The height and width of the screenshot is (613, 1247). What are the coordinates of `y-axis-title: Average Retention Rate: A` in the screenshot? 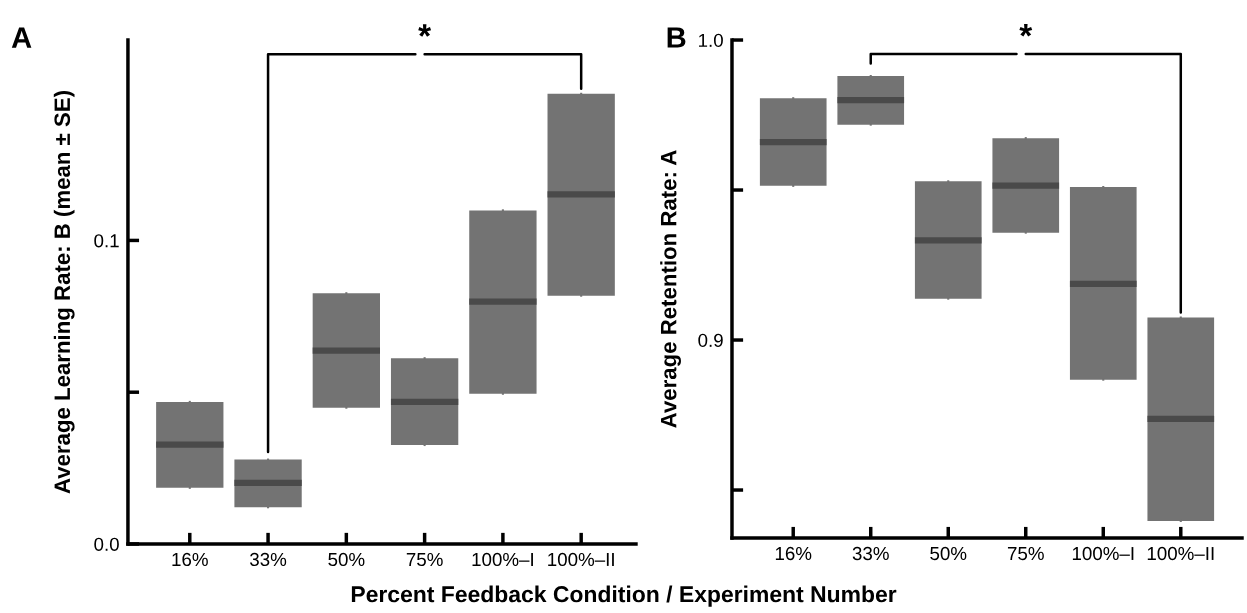 It's located at (670, 289).